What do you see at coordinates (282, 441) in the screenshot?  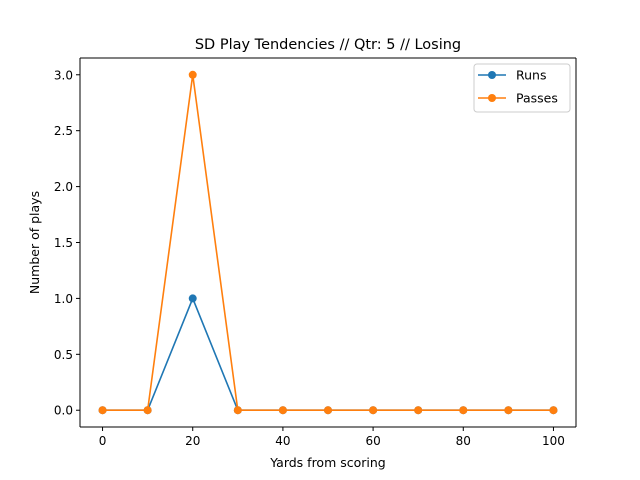 I see `x-tick-label: 40` at bounding box center [282, 441].